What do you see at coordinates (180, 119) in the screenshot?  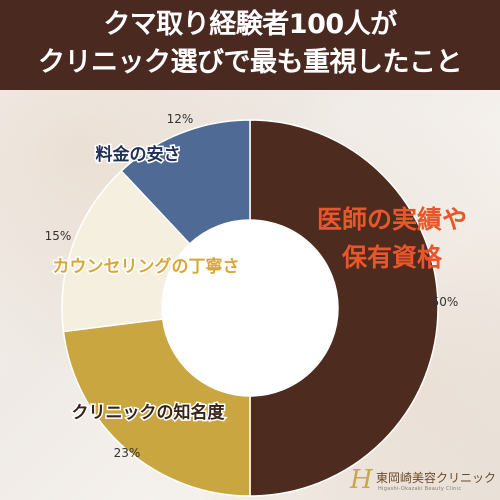 I see `pct-label-12: 12%` at bounding box center [180, 119].